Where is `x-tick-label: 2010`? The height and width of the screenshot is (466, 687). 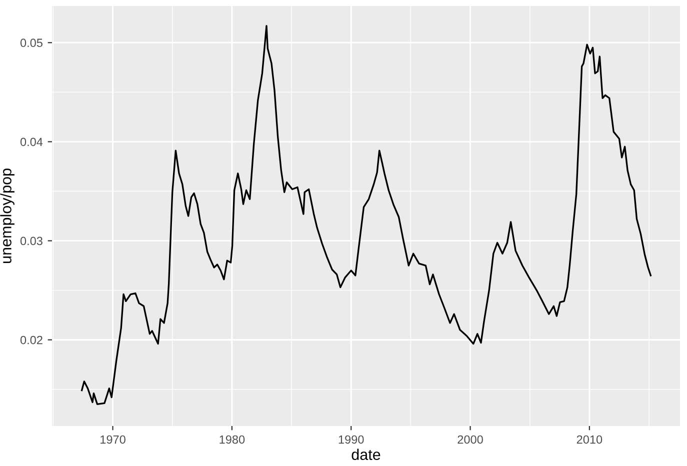
x-tick-label: 2010 is located at coordinates (589, 439).